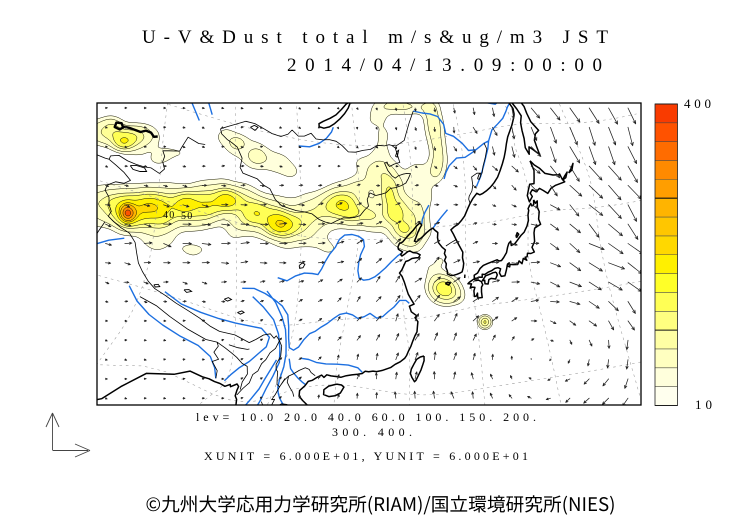 Image resolution: width=752 pixels, height=532 pixels. I want to click on svg-text: 400, so click(697, 103).